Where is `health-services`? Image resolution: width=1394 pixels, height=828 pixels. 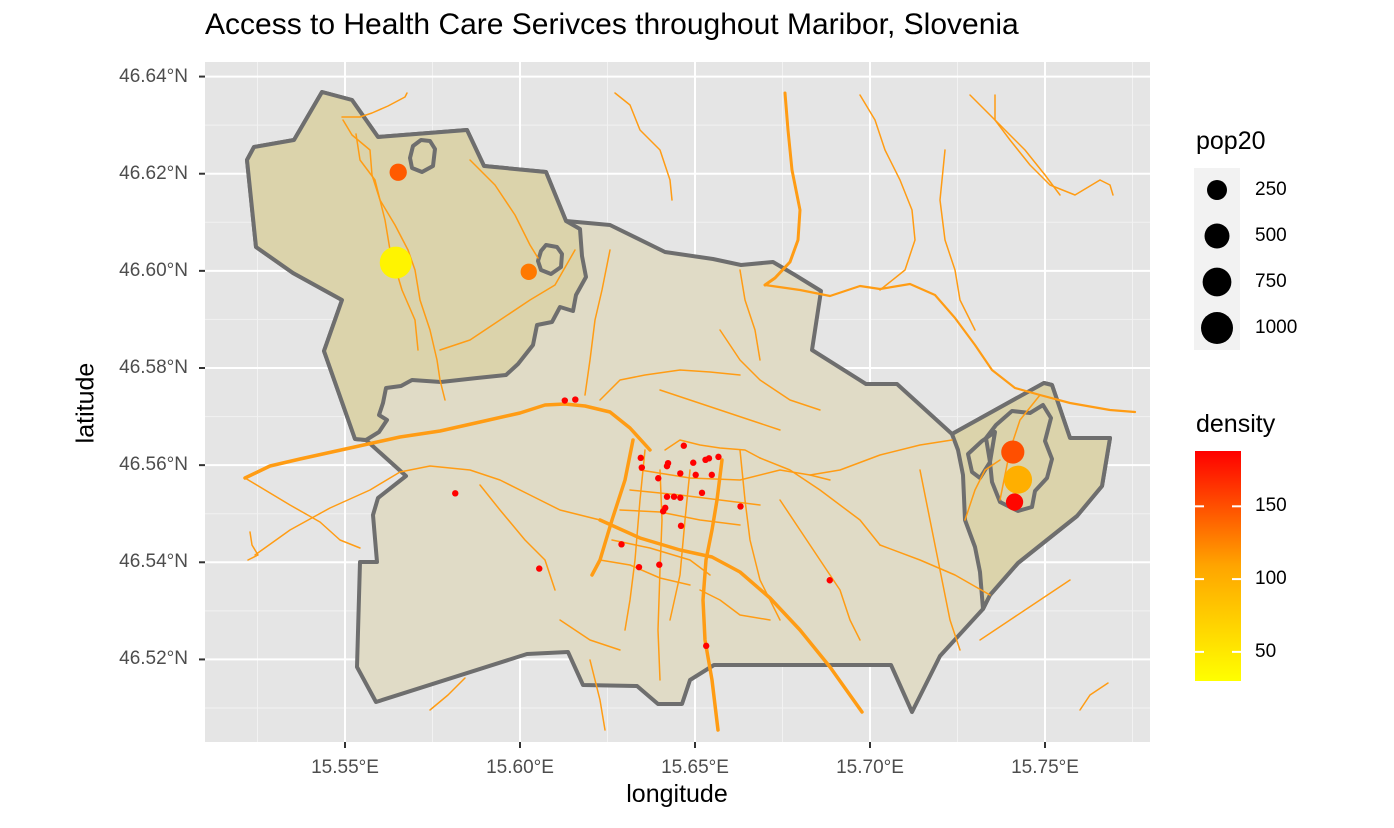 health-services is located at coordinates (642, 523).